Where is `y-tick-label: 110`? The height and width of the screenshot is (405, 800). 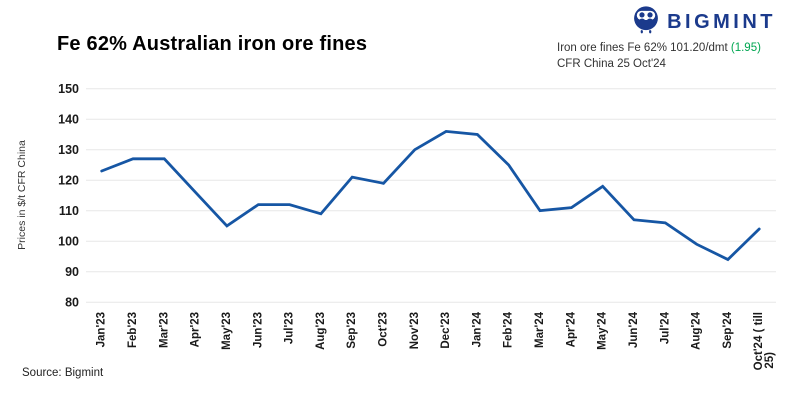
y-tick-label: 110 is located at coordinates (69, 211).